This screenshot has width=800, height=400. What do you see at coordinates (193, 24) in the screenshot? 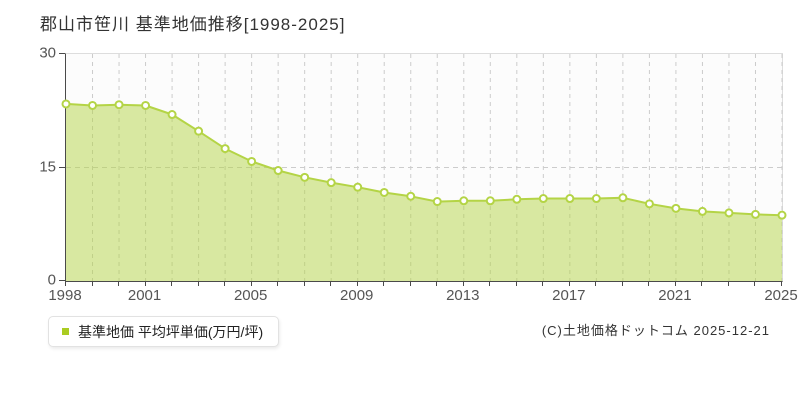
I see `chart-title: 郡山市笹川 基準地価推移[1998-2025]` at bounding box center [193, 24].